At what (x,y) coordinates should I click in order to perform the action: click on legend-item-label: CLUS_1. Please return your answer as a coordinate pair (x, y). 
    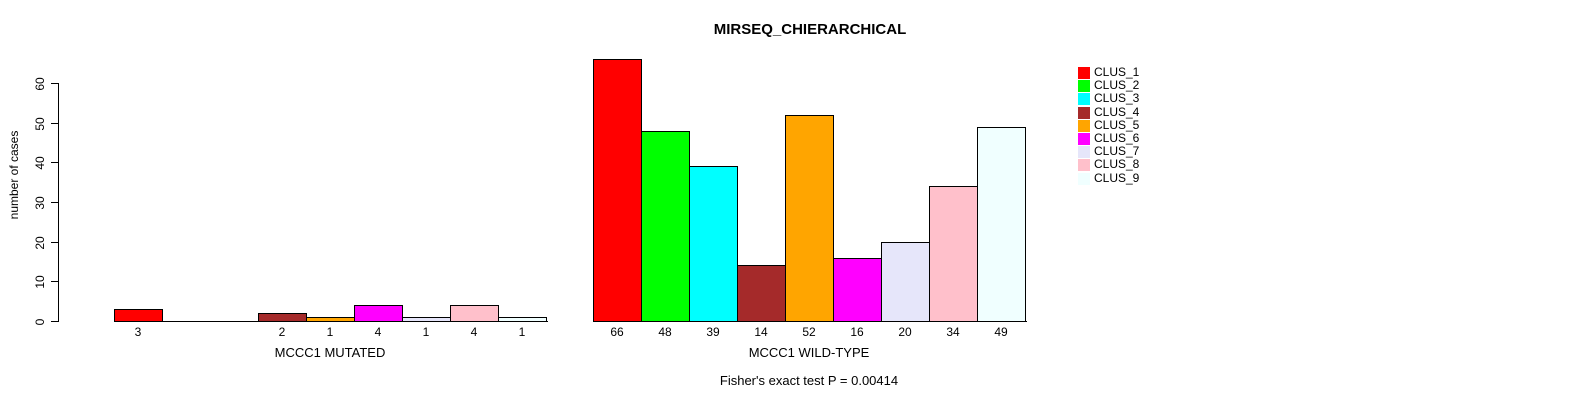
    Looking at the image, I should click on (1117, 72).